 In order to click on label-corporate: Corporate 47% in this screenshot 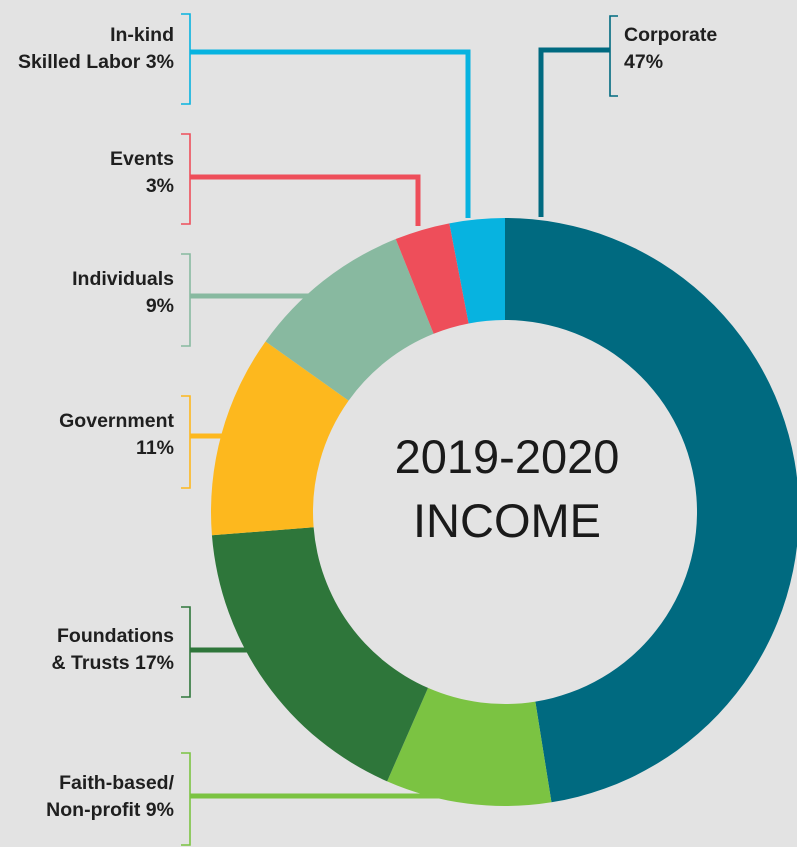, I will do `click(671, 48)`.